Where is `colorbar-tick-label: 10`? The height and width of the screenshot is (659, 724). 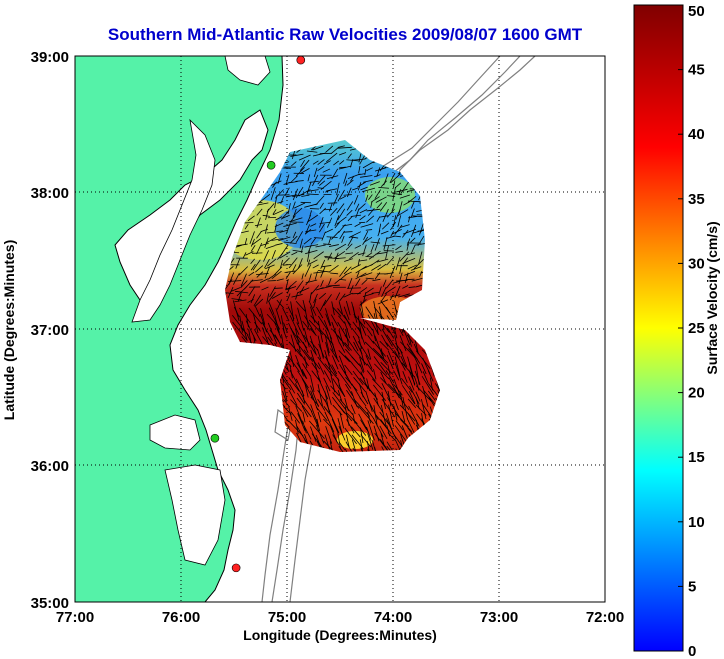
colorbar-tick-label: 10 is located at coordinates (696, 522).